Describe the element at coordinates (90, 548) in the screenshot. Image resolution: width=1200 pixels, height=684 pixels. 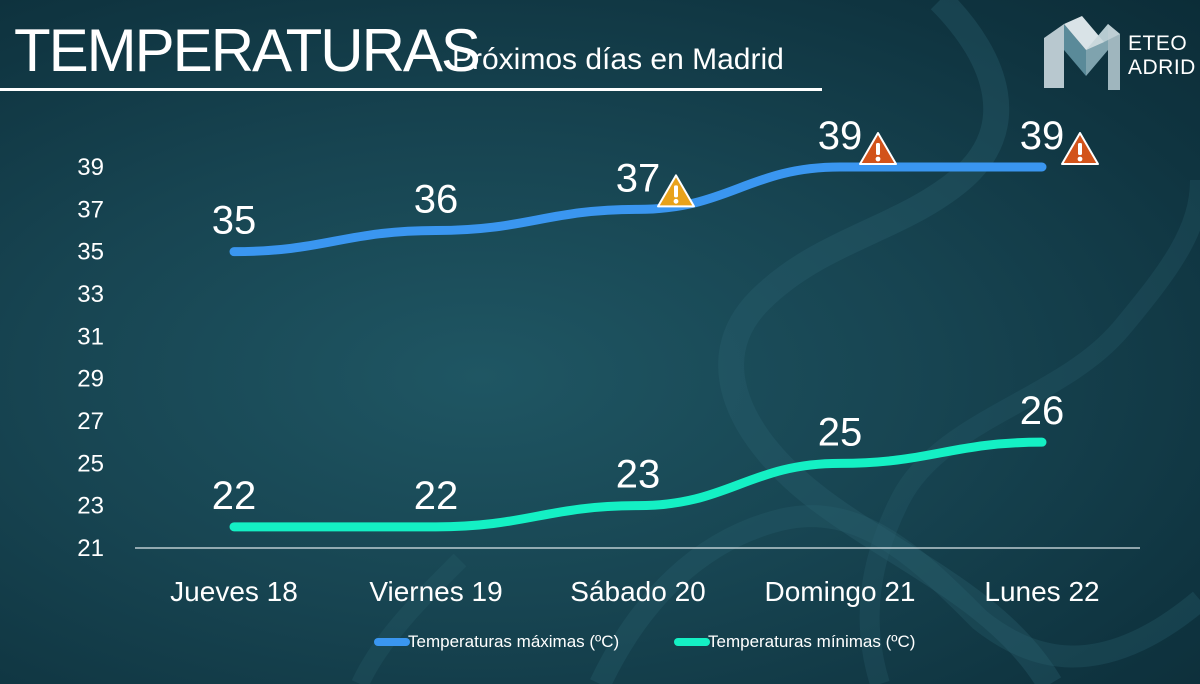
I see `y-tick-label: 21` at that location.